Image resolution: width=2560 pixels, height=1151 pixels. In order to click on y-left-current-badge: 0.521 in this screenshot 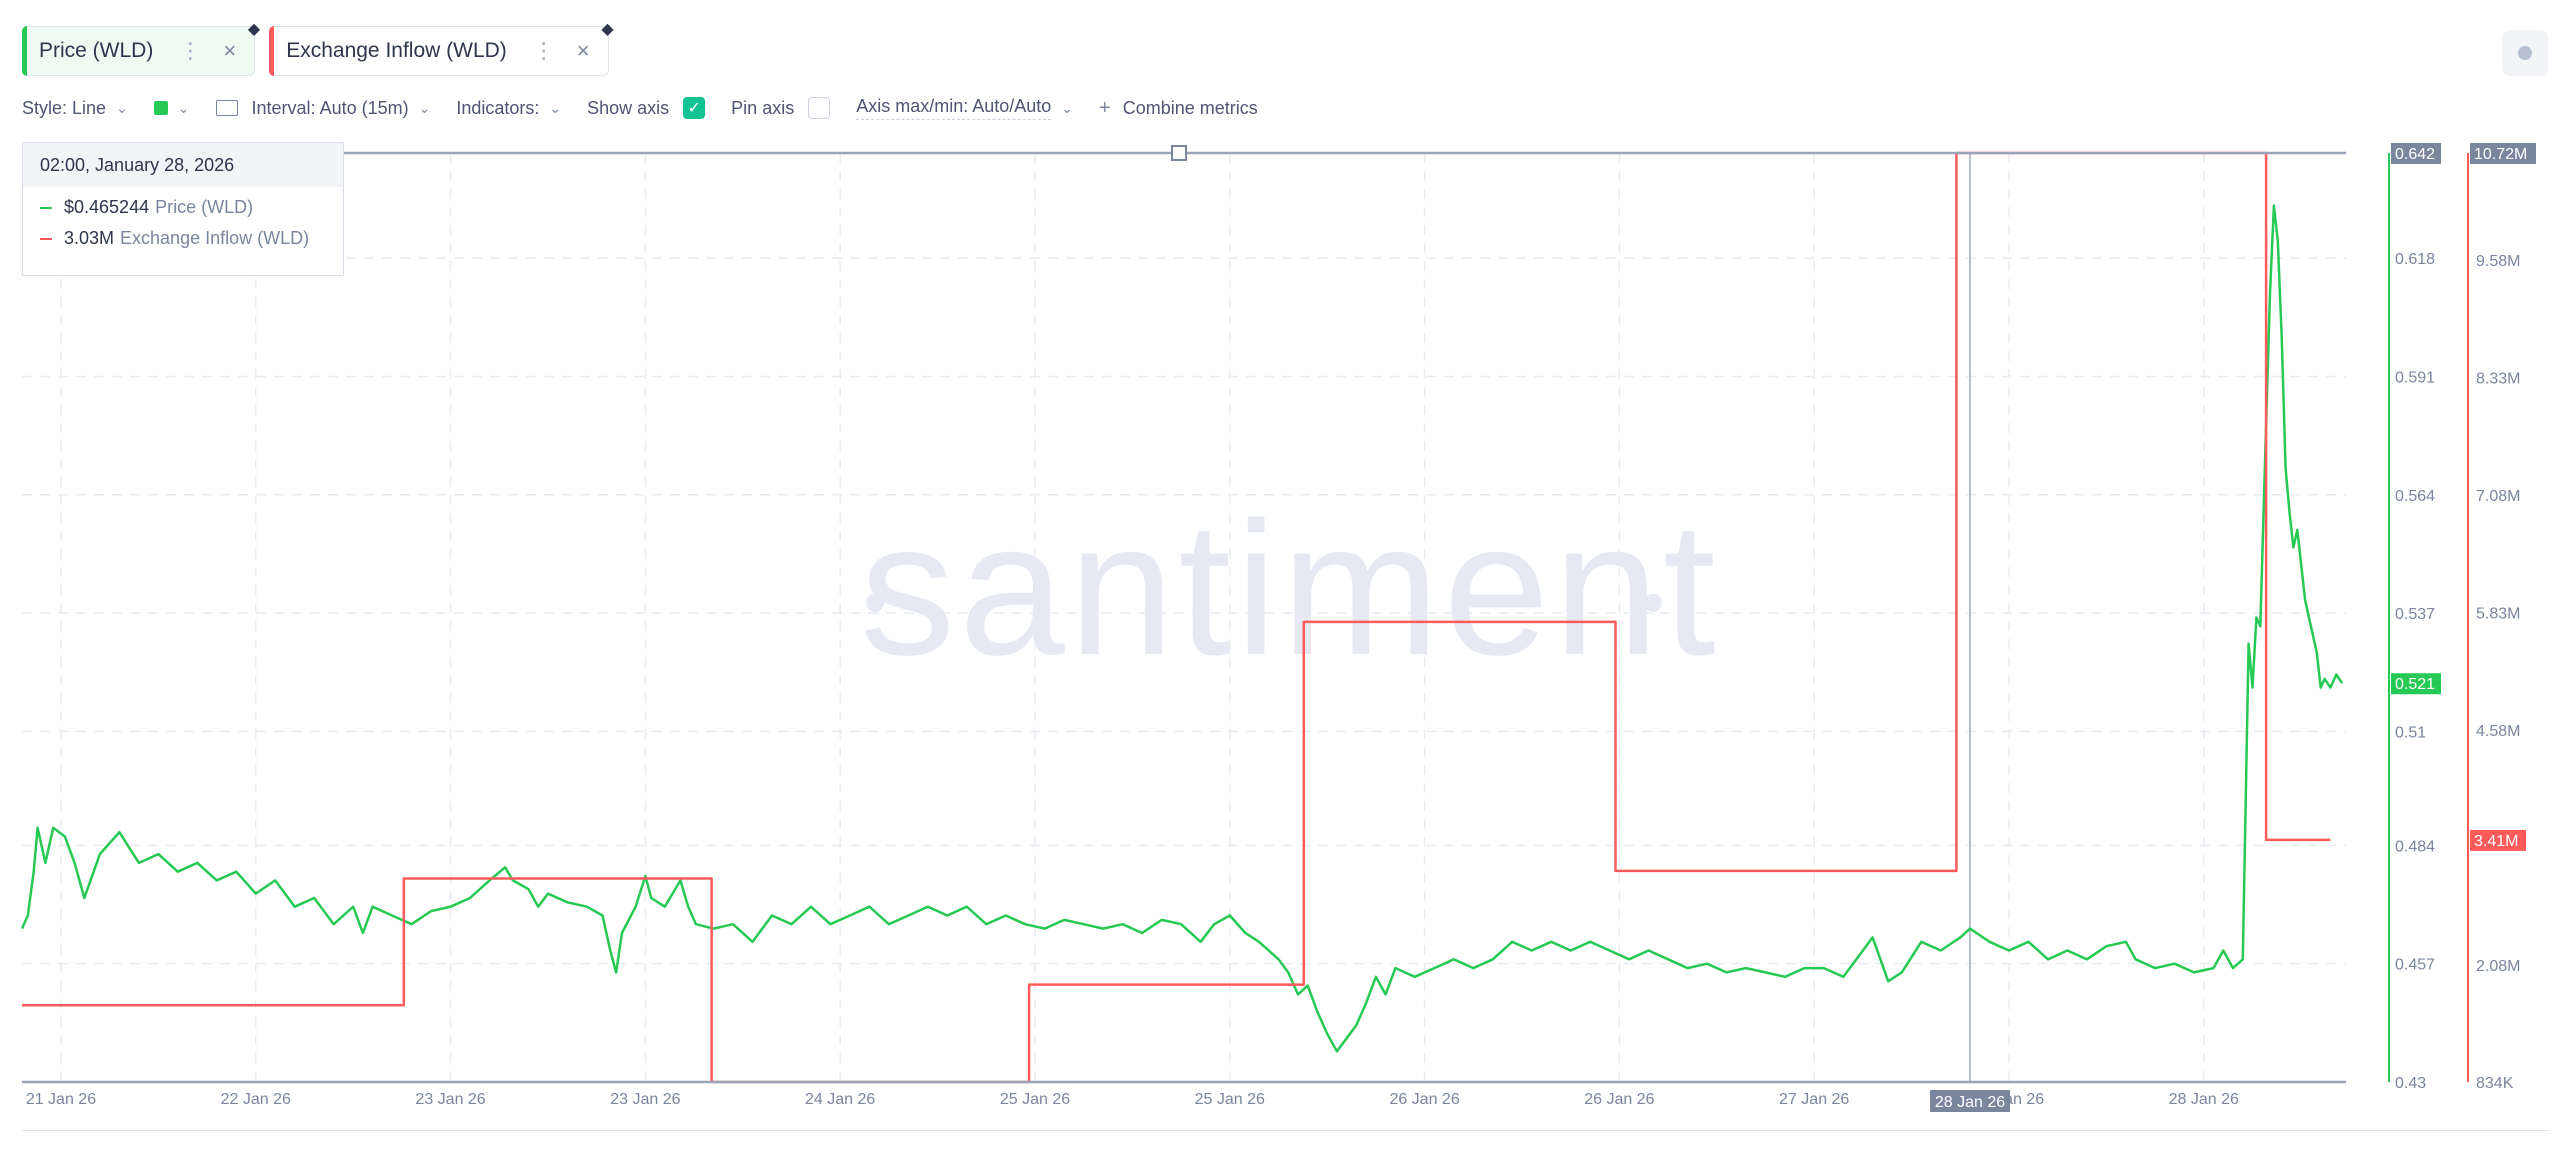, I will do `click(2415, 684)`.